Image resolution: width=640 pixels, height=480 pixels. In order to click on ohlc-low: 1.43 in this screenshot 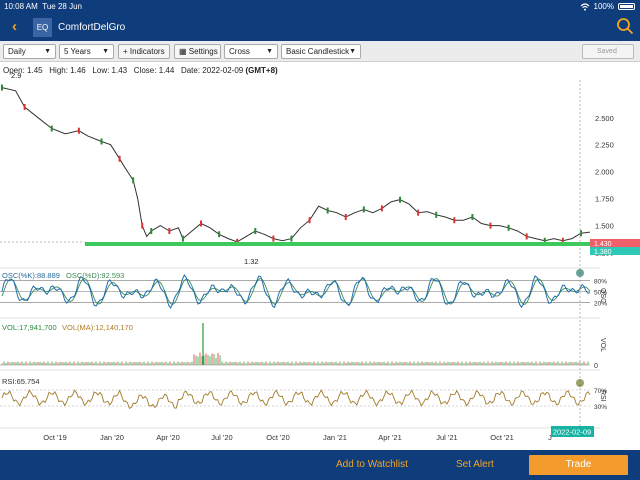, I will do `click(119, 70)`.